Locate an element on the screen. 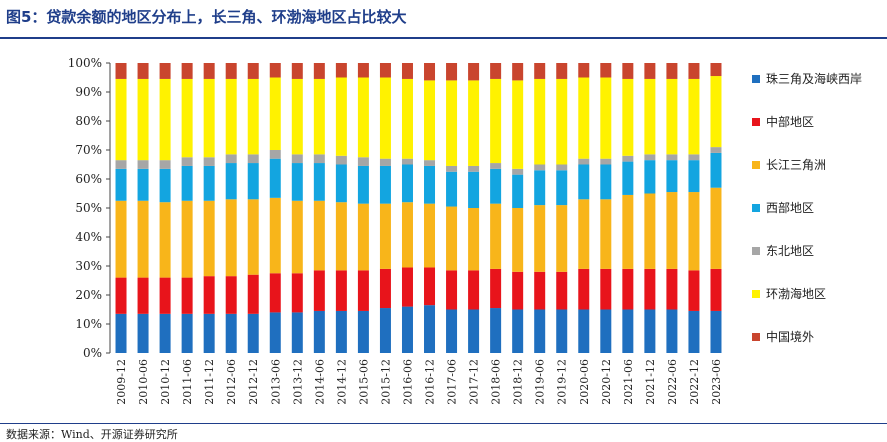  bar-segment-2013-06-s5 is located at coordinates (275, 113).